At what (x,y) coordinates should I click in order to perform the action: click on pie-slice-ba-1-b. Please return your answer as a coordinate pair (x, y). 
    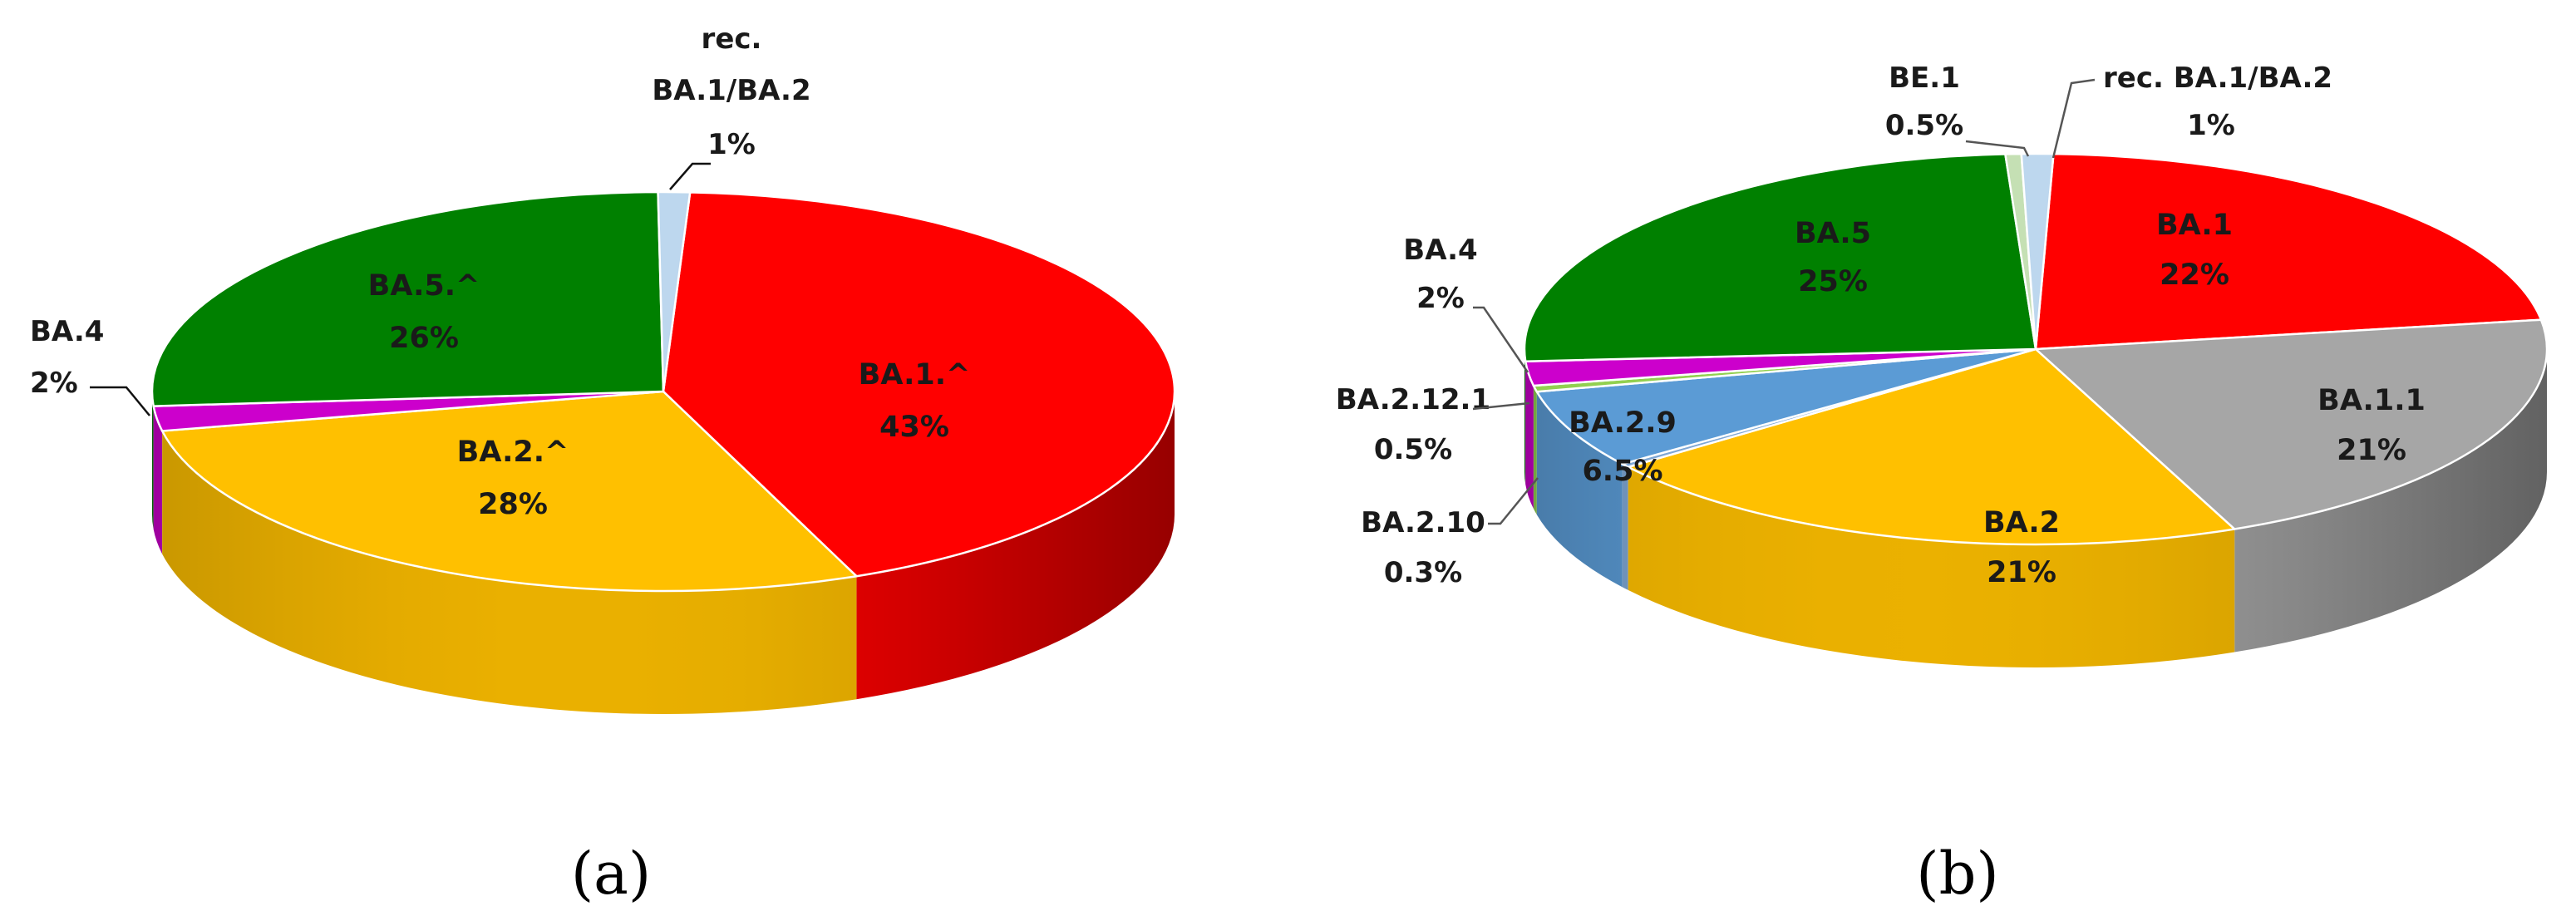
    Looking at the image, I should click on (2288, 251).